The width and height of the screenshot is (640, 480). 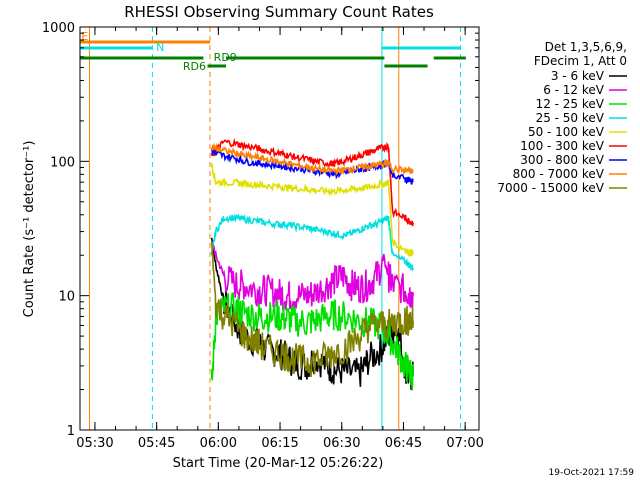 What do you see at coordinates (464, 443) in the screenshot?
I see `x-tick-label: 07:00` at bounding box center [464, 443].